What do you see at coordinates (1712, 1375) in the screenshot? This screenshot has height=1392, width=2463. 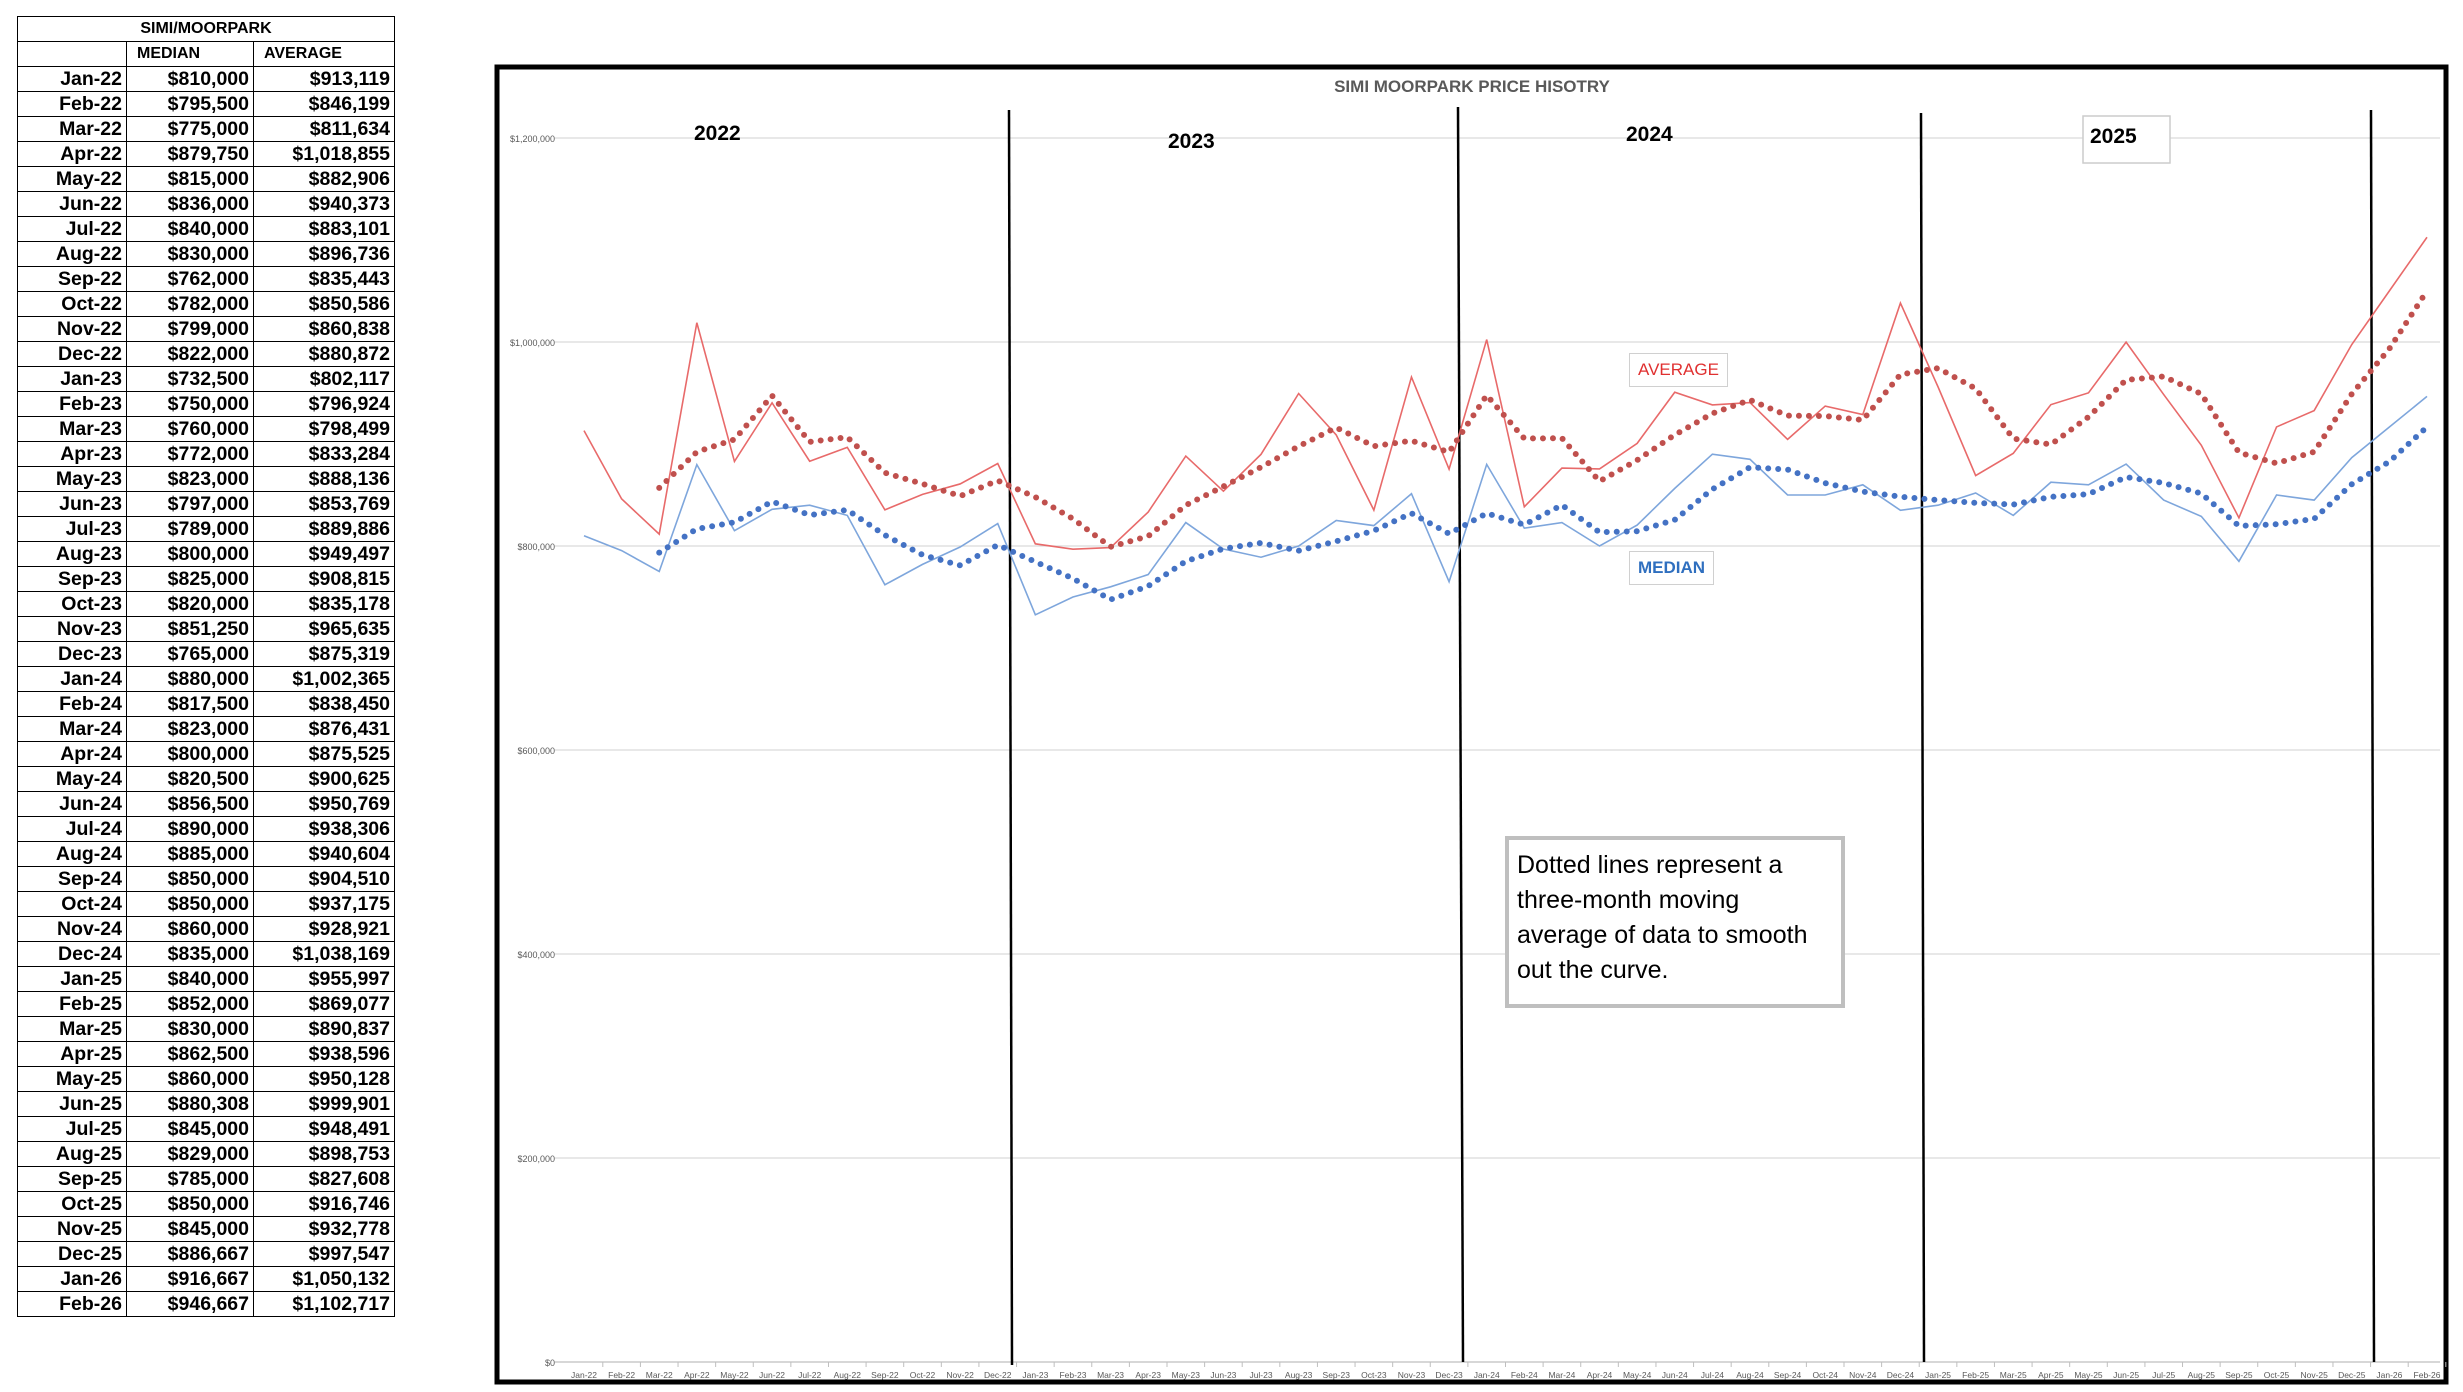 I see `x-tick-label: Jul-24` at bounding box center [1712, 1375].